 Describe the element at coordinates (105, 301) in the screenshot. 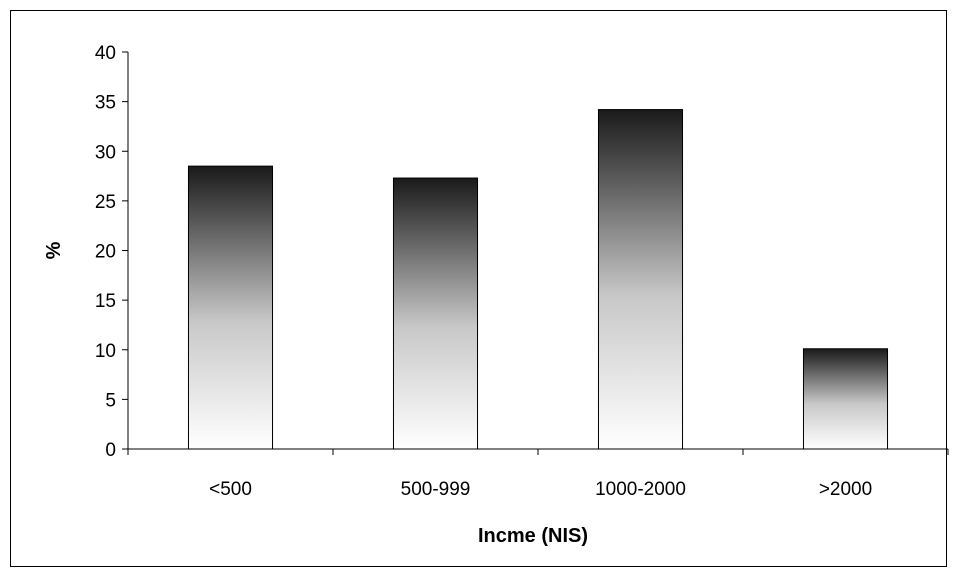

I see `y-tick-label: 15` at that location.